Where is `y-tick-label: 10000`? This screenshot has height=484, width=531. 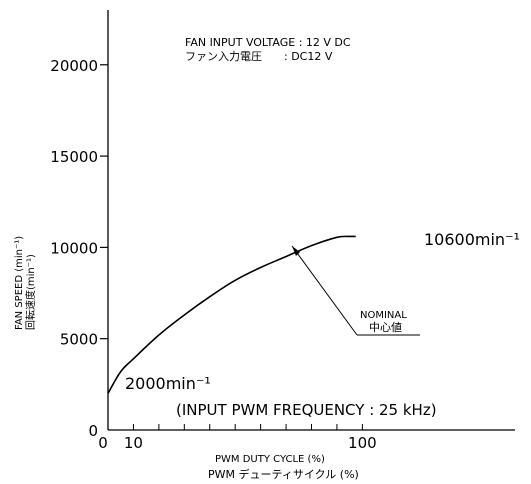 y-tick-label: 10000 is located at coordinates (74, 248).